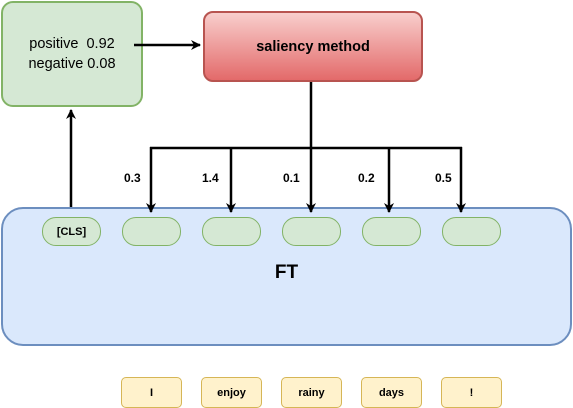 The height and width of the screenshot is (408, 573). I want to click on saliency-score-2: 1.4, so click(210, 178).